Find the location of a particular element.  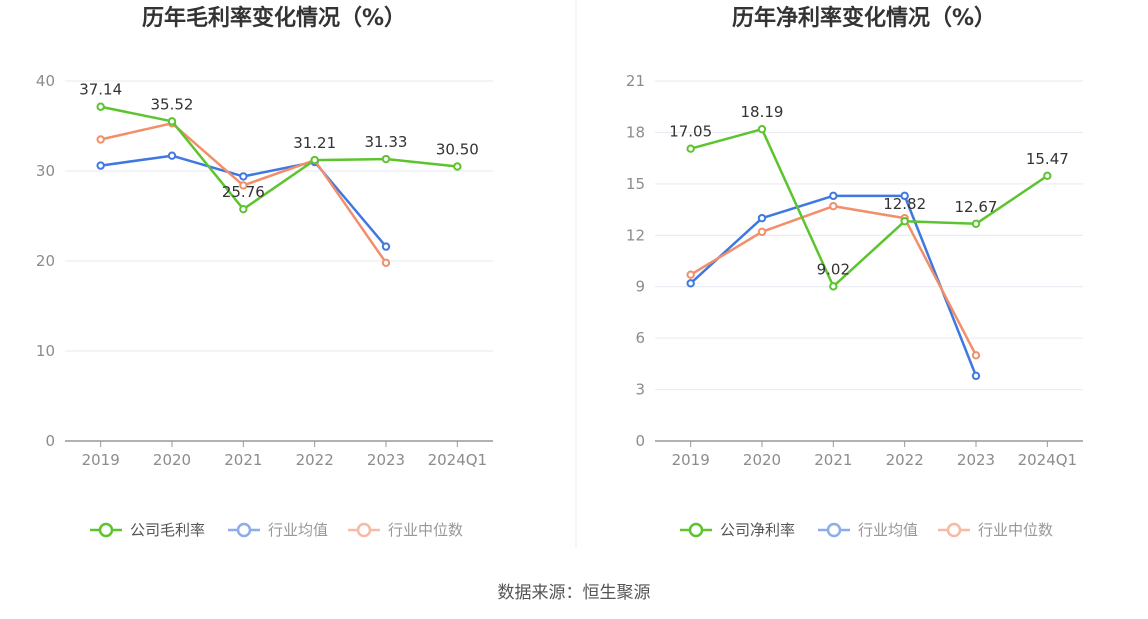

legend-item-company: 公司毛利率 is located at coordinates (147, 530).